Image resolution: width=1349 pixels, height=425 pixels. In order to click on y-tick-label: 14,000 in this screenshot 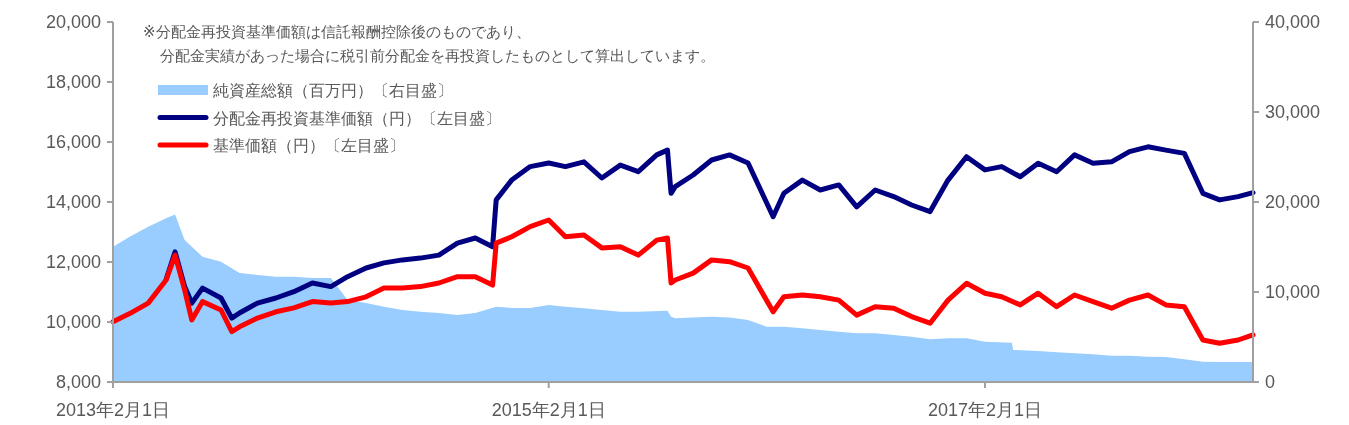, I will do `click(73, 202)`.